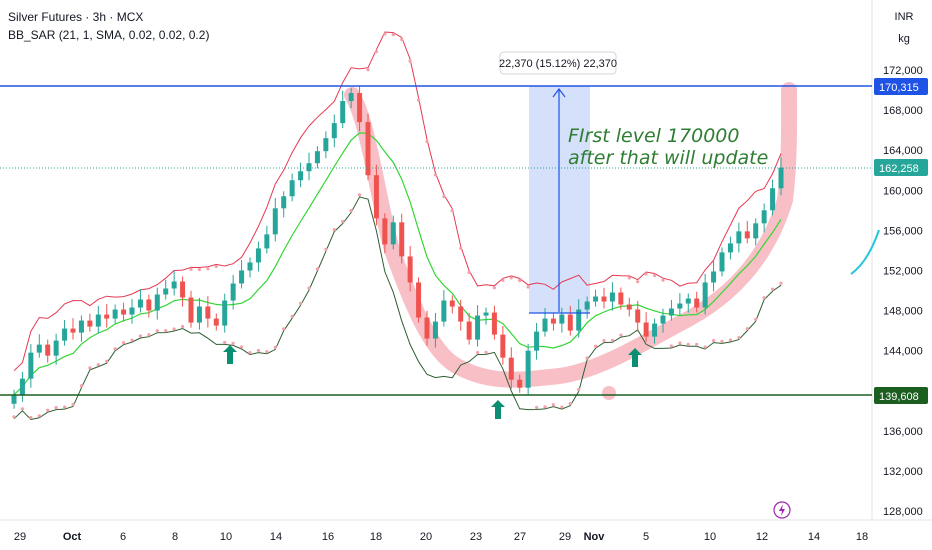  Describe the element at coordinates (72, 537) in the screenshot. I see `time-tick-label: Oct` at that location.